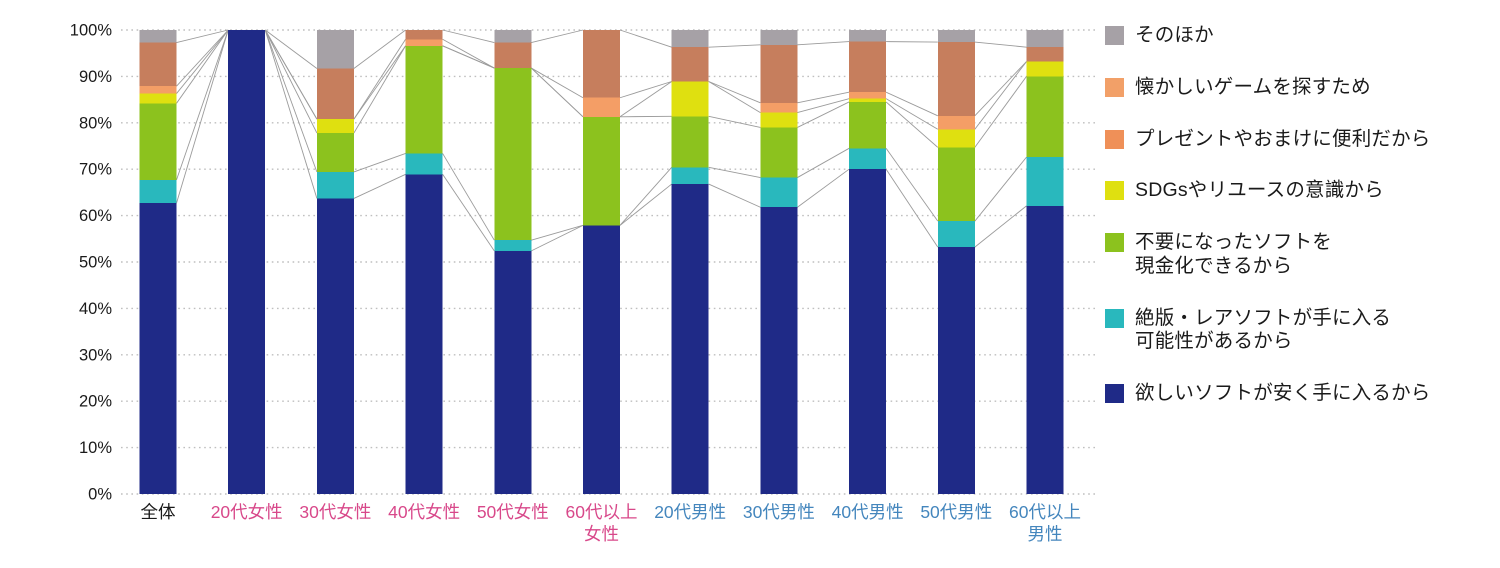 The height and width of the screenshot is (568, 1500). Describe the element at coordinates (956, 512) in the screenshot. I see `x-axis-label: 50代男性` at that location.